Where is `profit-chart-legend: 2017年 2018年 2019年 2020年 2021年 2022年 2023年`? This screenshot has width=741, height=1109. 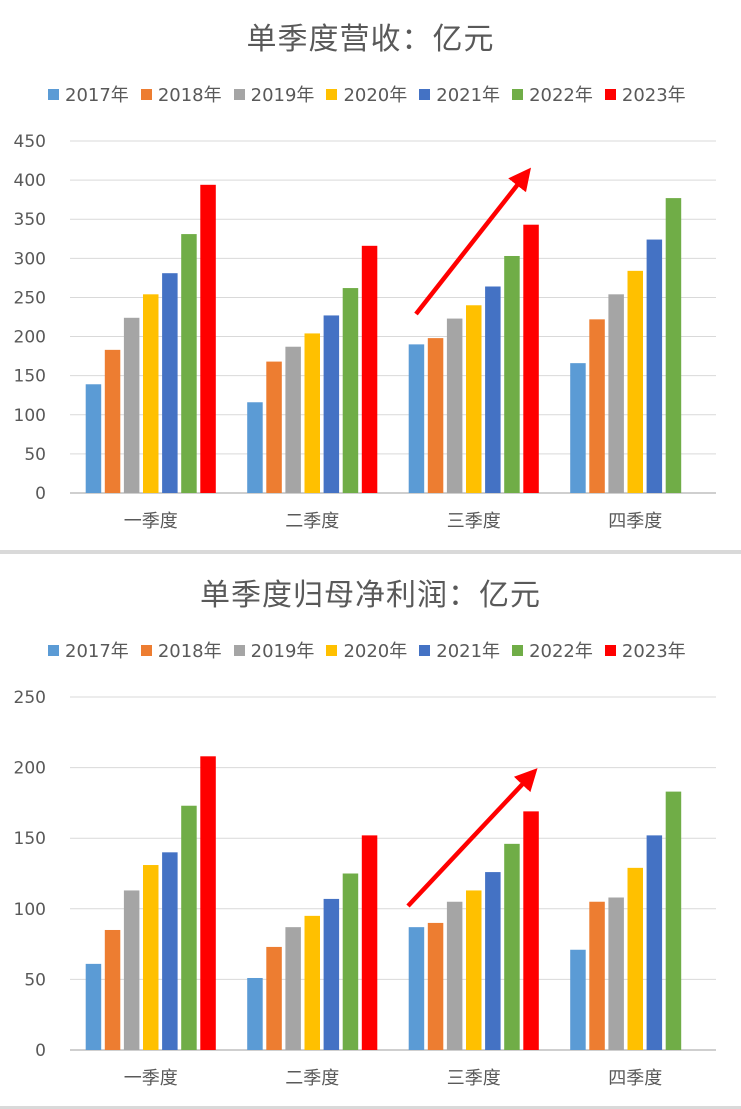 profit-chart-legend: 2017年 2018年 2019年 2020年 2021年 2022年 2023年 is located at coordinates (373, 650).